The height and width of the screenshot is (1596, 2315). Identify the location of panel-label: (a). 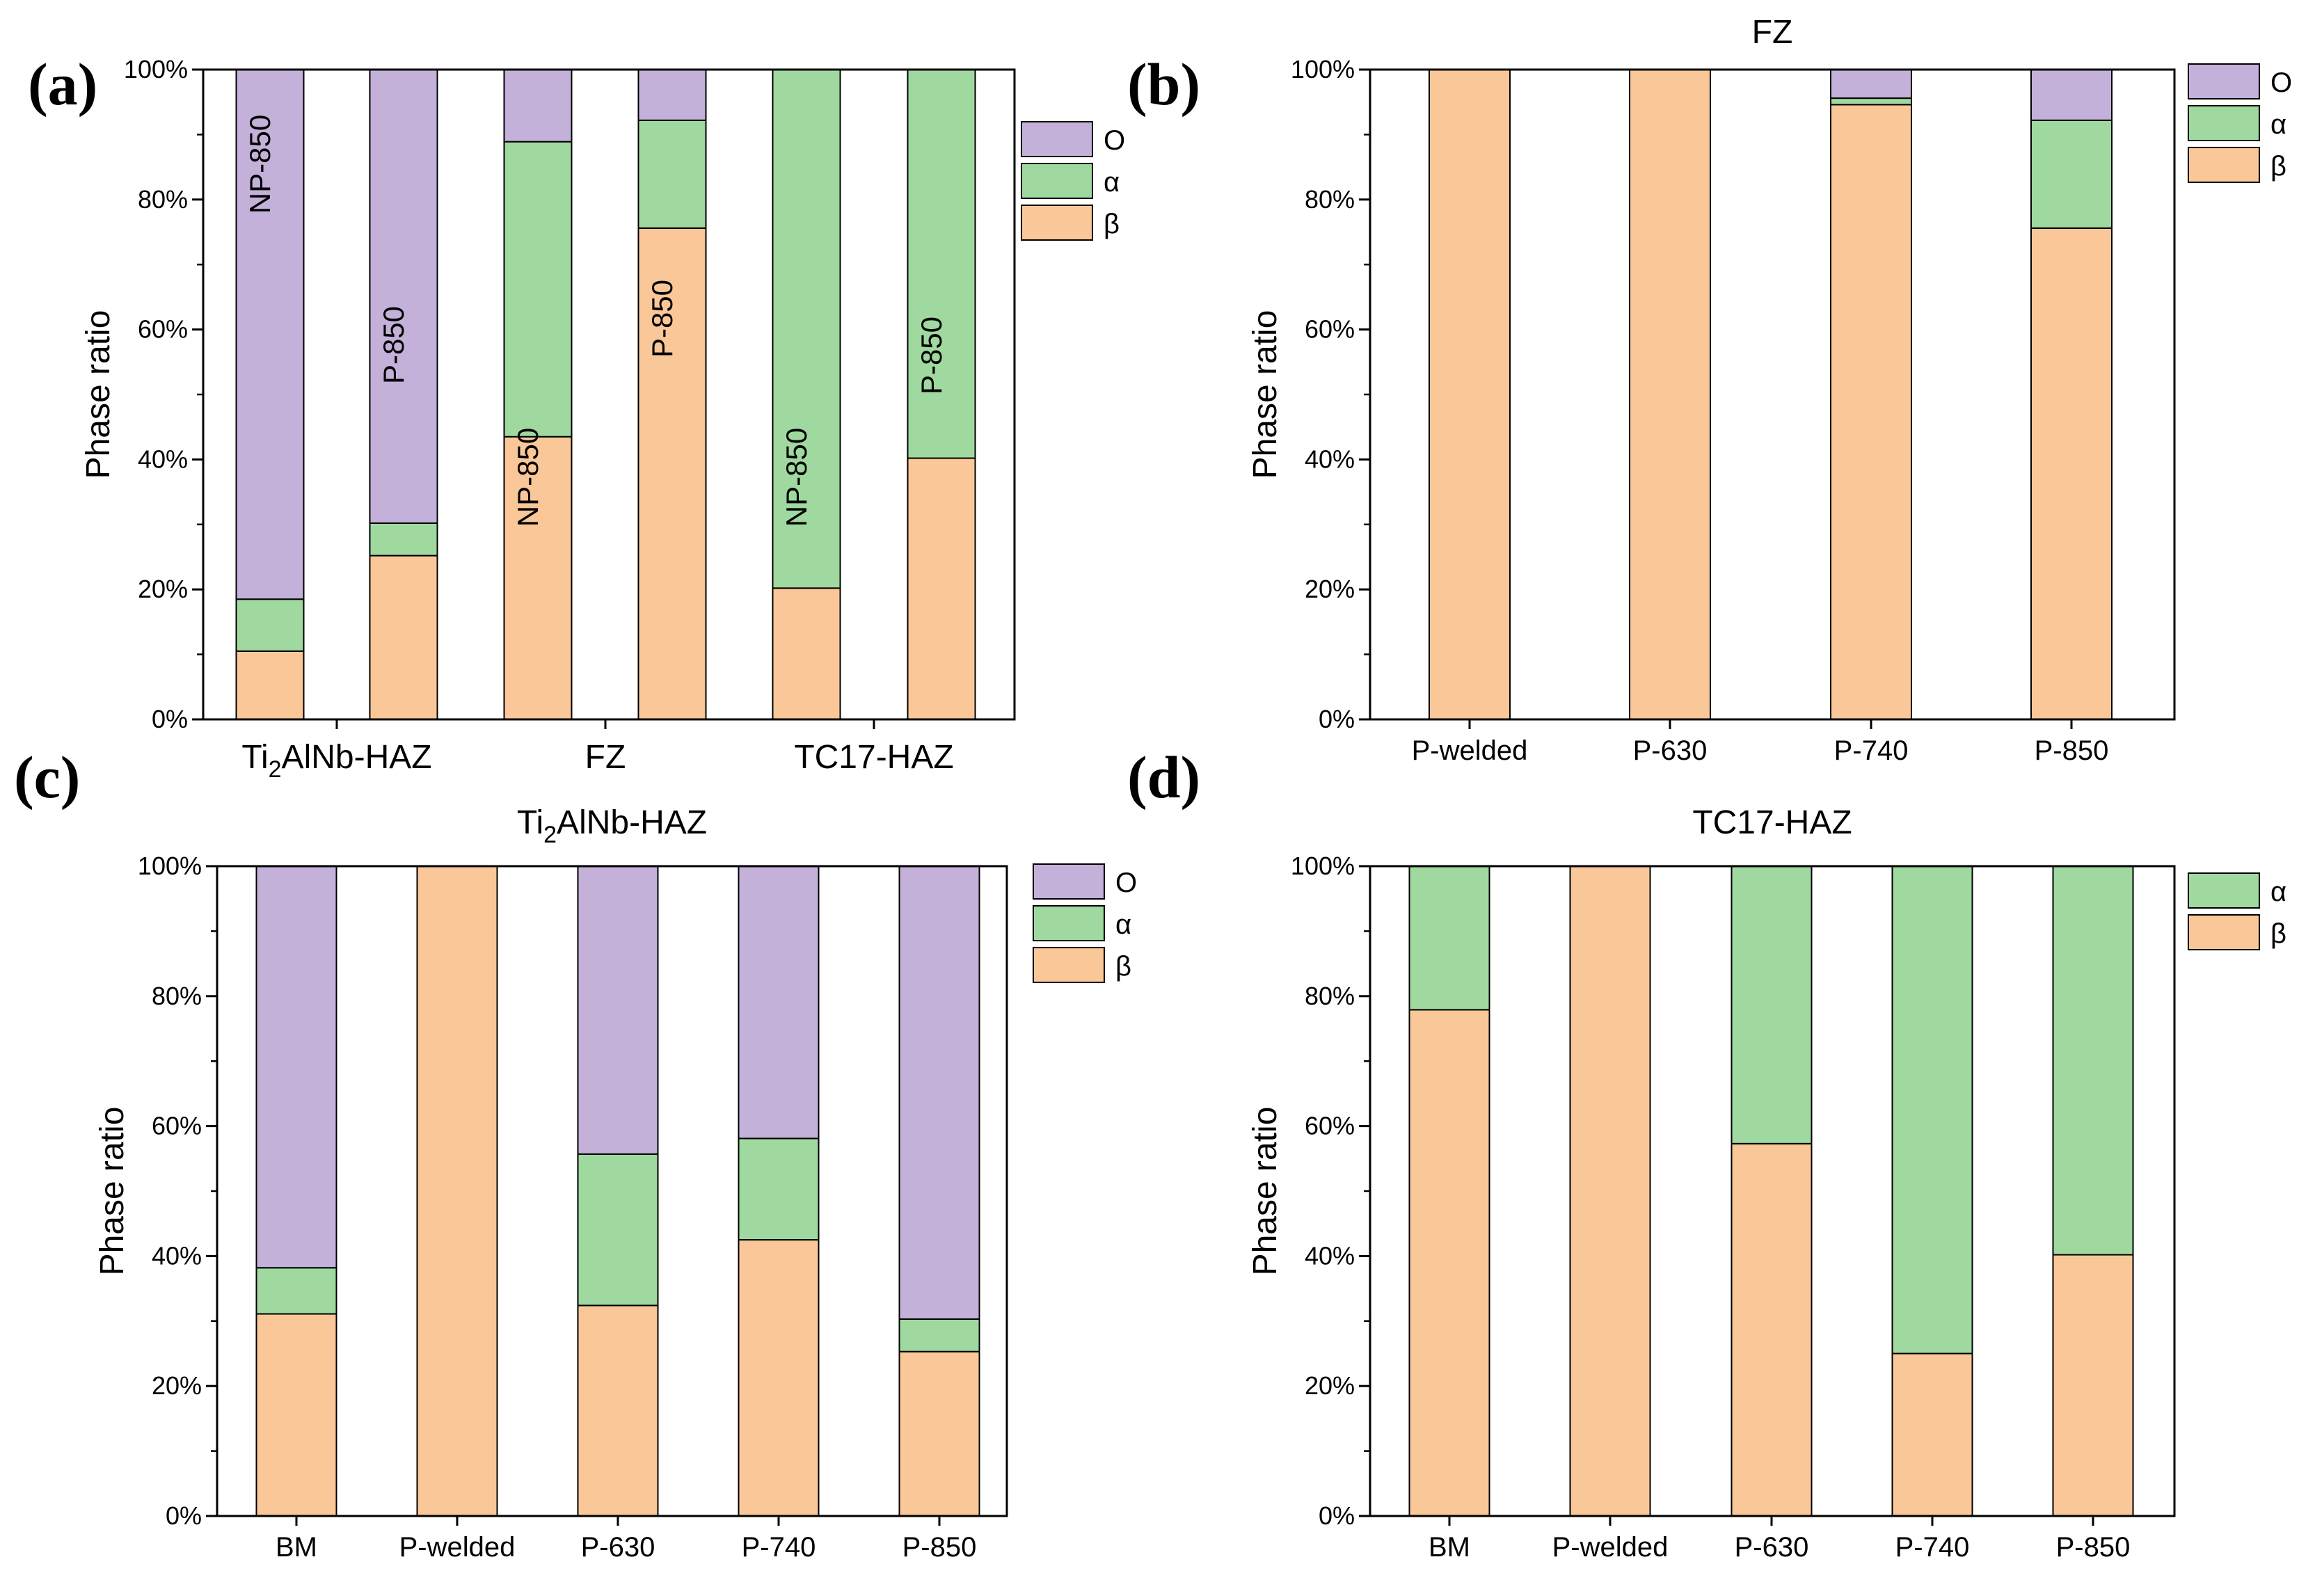
(62, 85).